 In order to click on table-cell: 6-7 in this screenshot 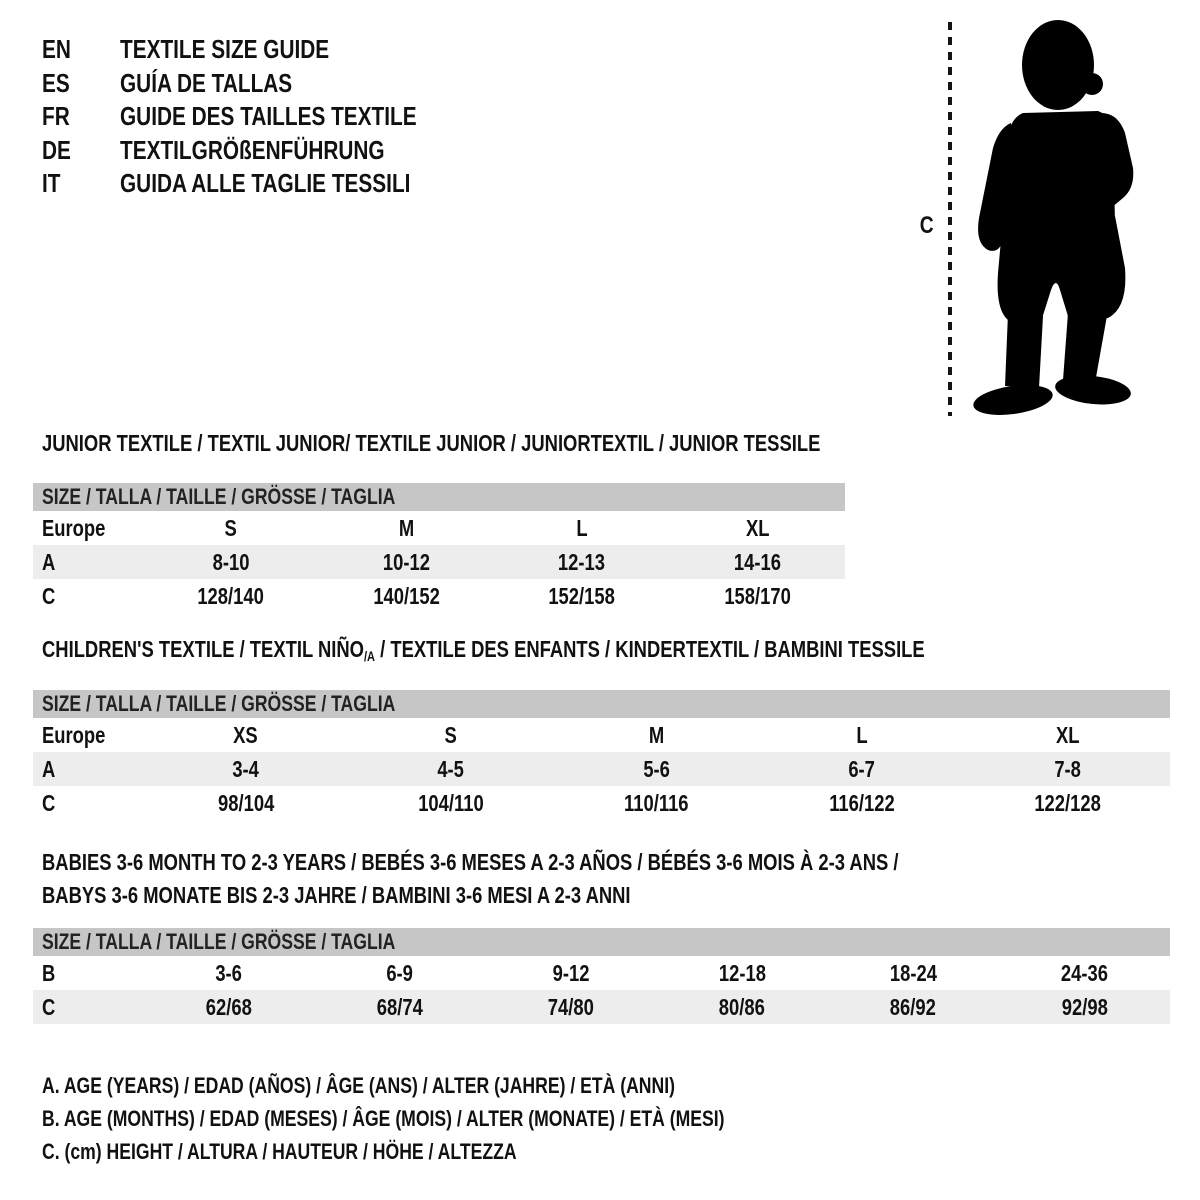, I will do `click(862, 768)`.